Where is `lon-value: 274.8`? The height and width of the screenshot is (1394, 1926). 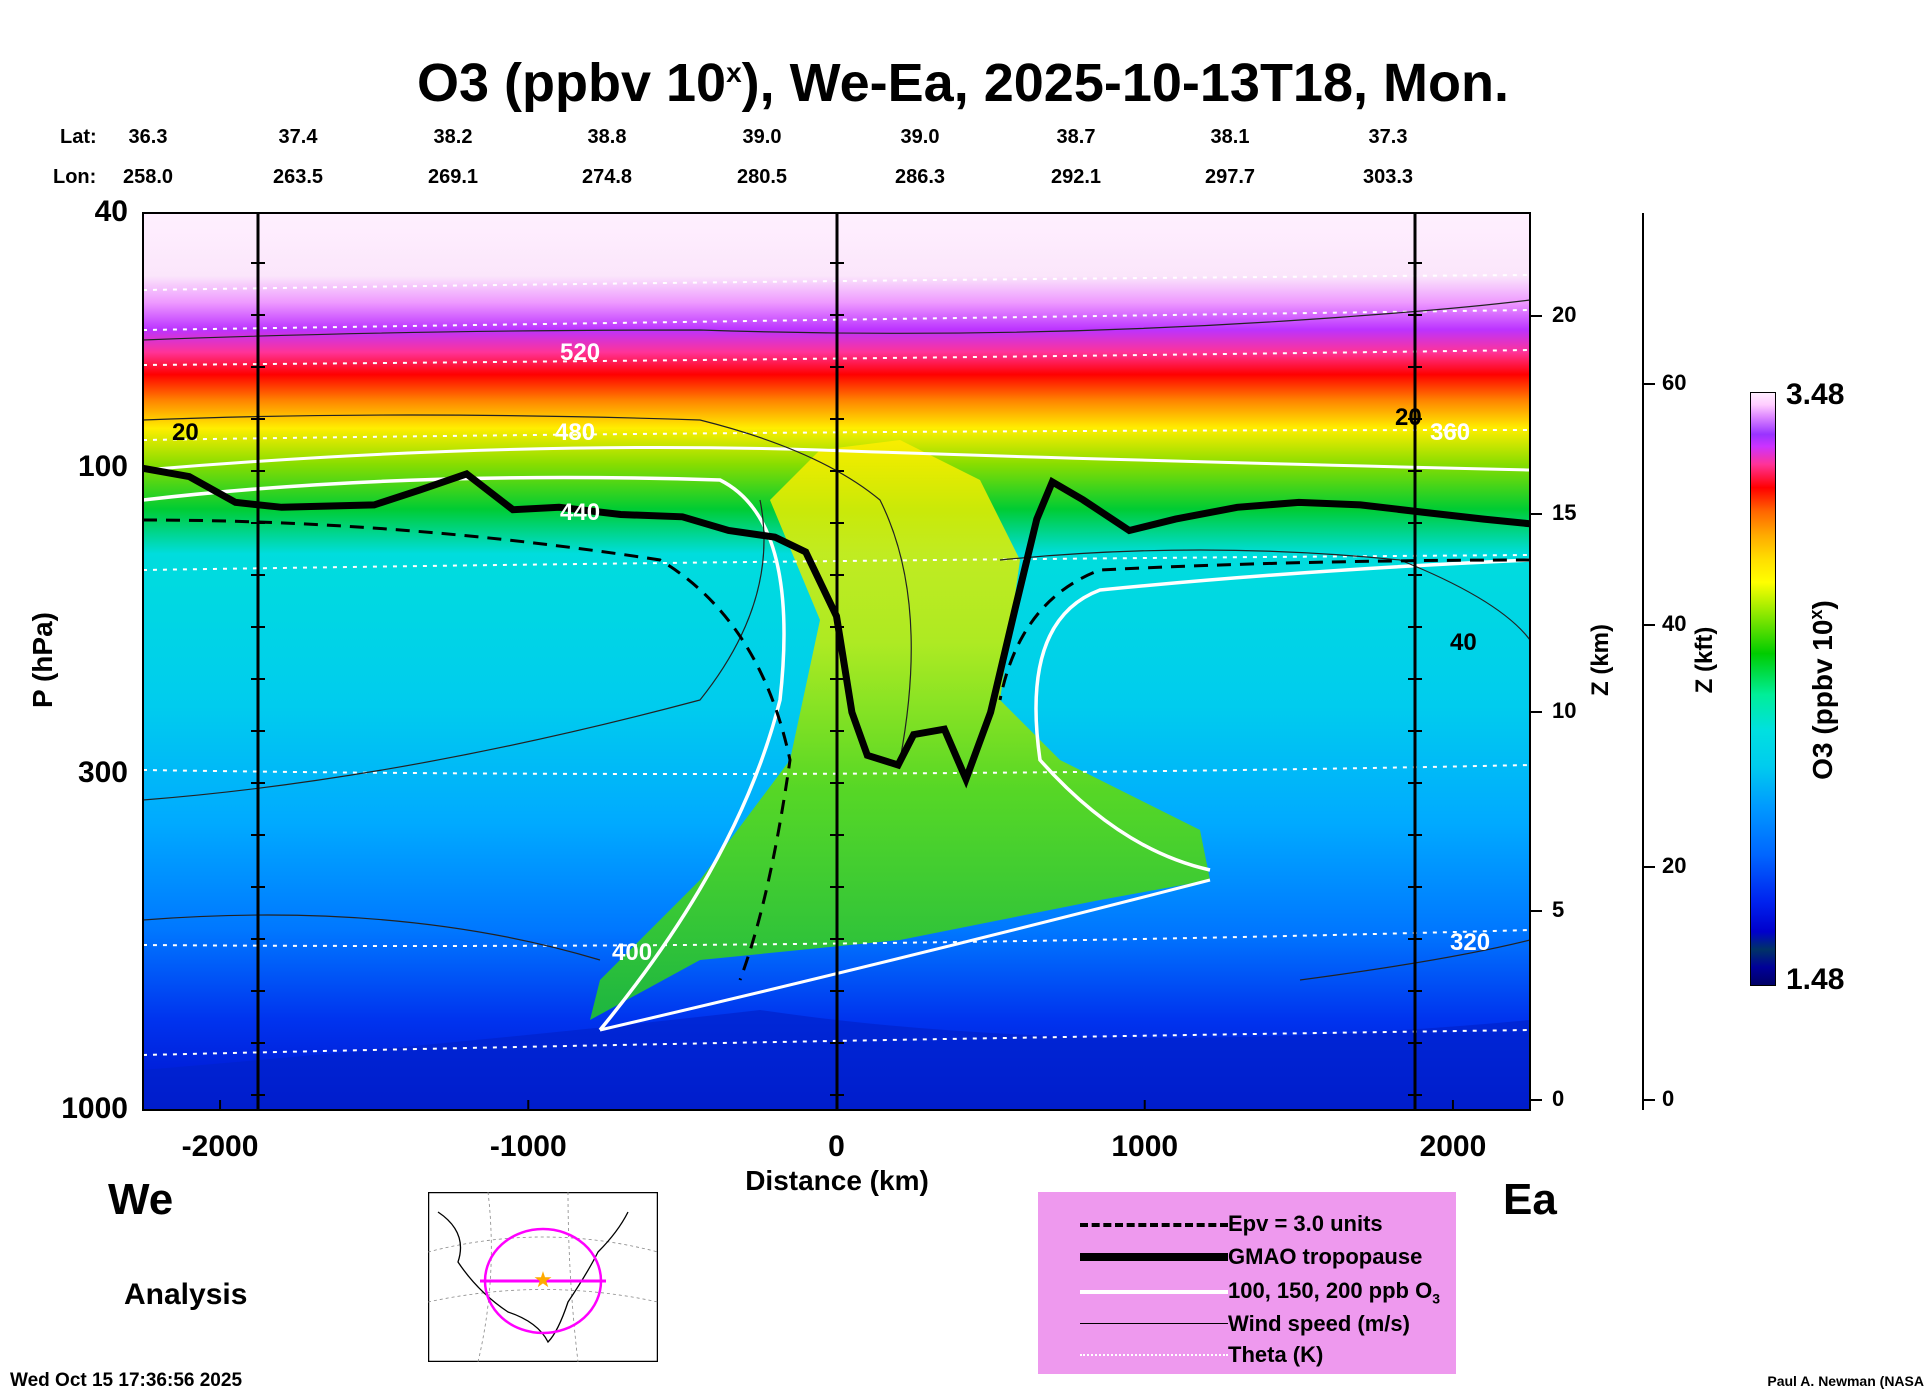
lon-value: 274.8 is located at coordinates (607, 177).